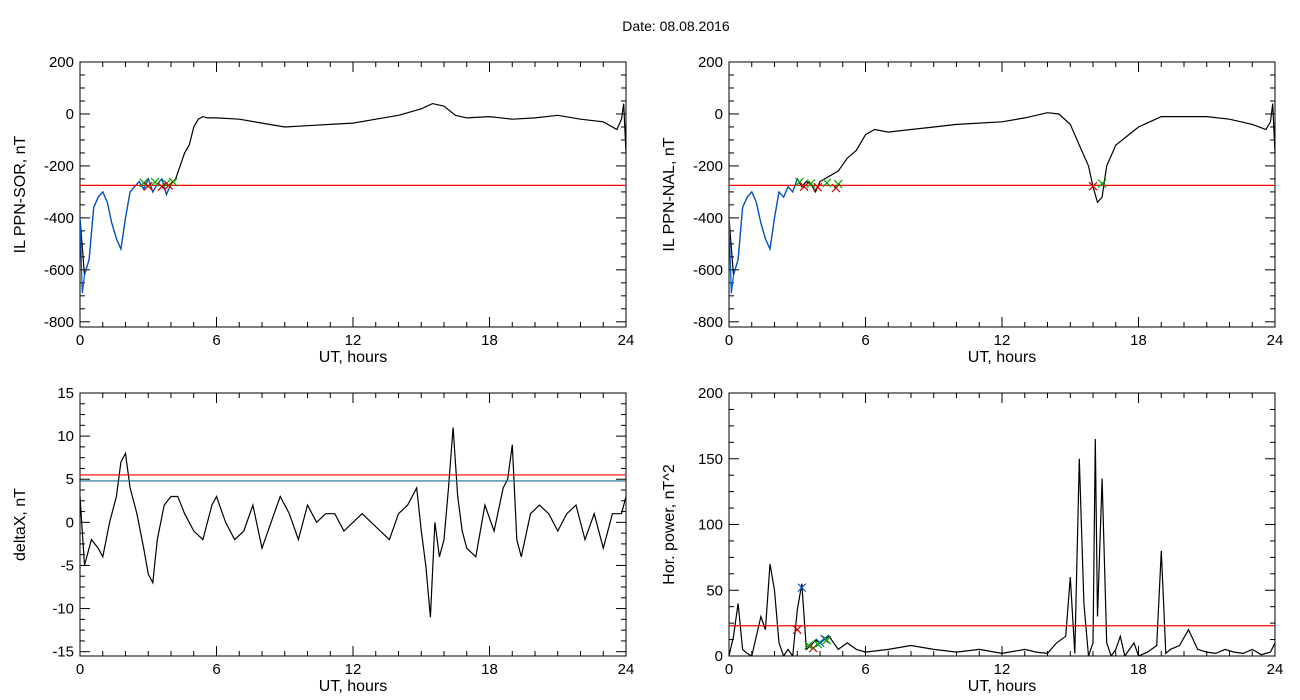 This screenshot has height=700, width=1300. I want to click on y-tick-label: -10, so click(63, 609).